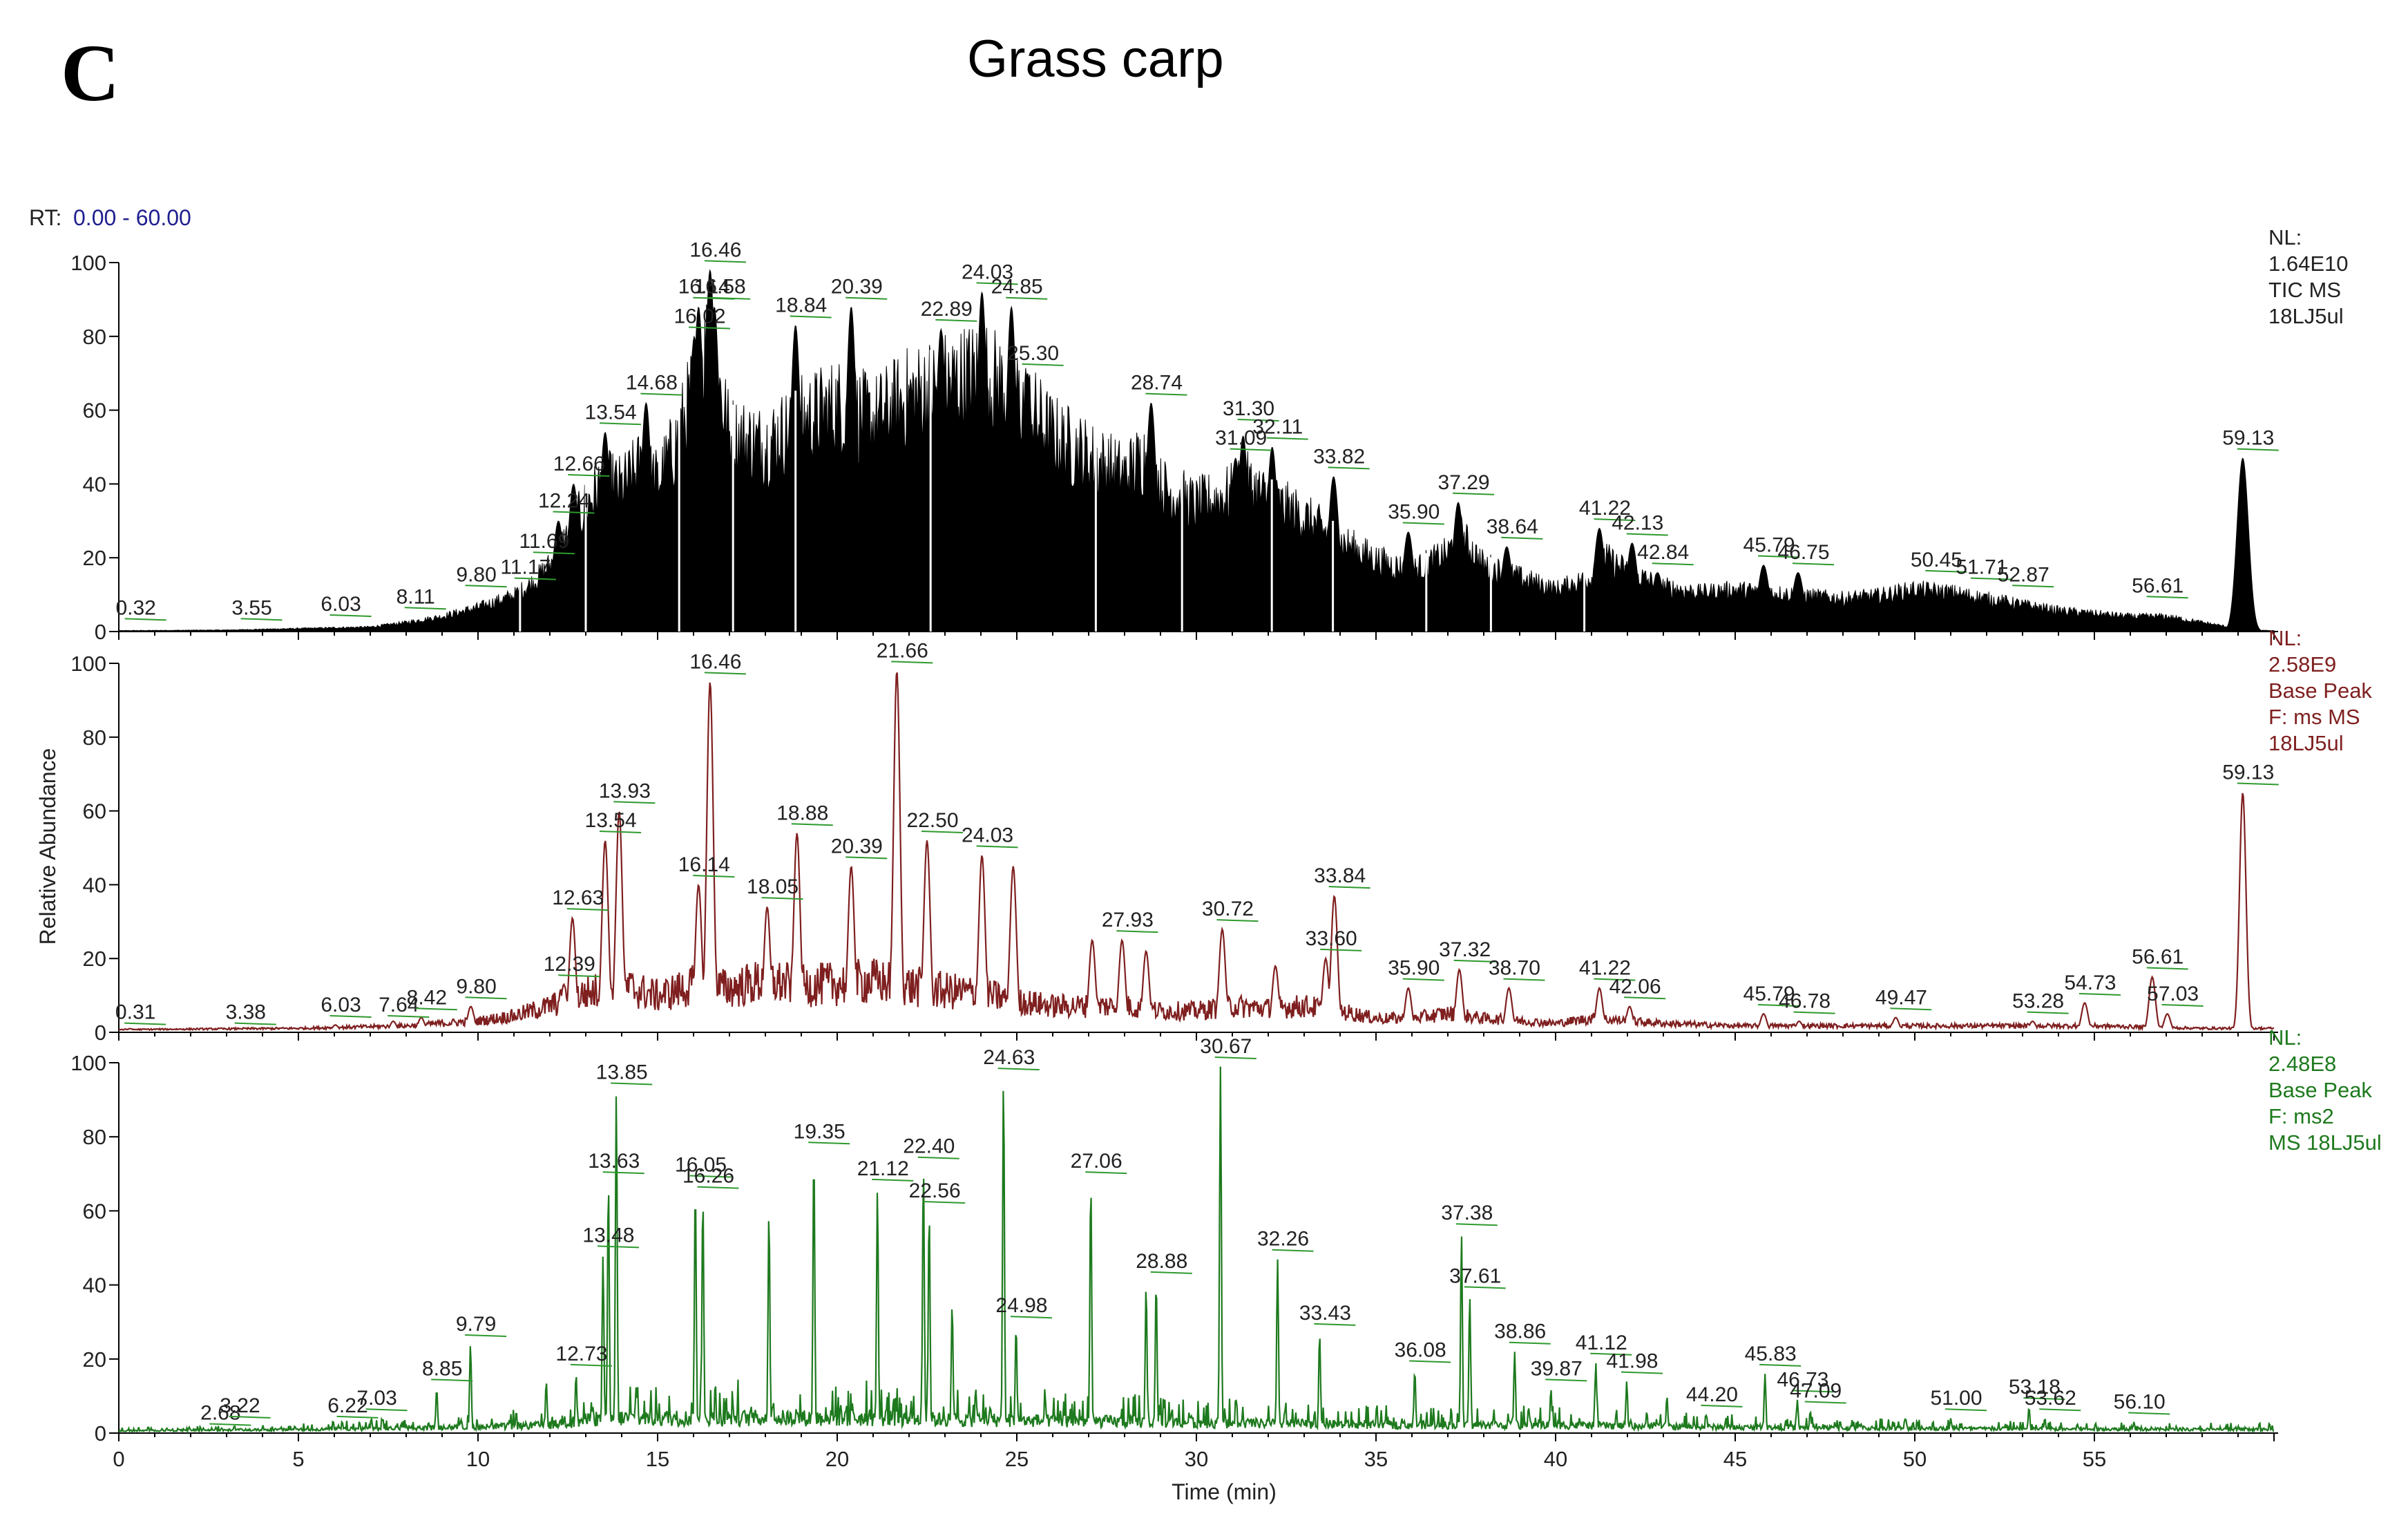 The height and width of the screenshot is (1516, 2408). Describe the element at coordinates (947, 309) in the screenshot. I see `peak-label: 22.89` at that location.